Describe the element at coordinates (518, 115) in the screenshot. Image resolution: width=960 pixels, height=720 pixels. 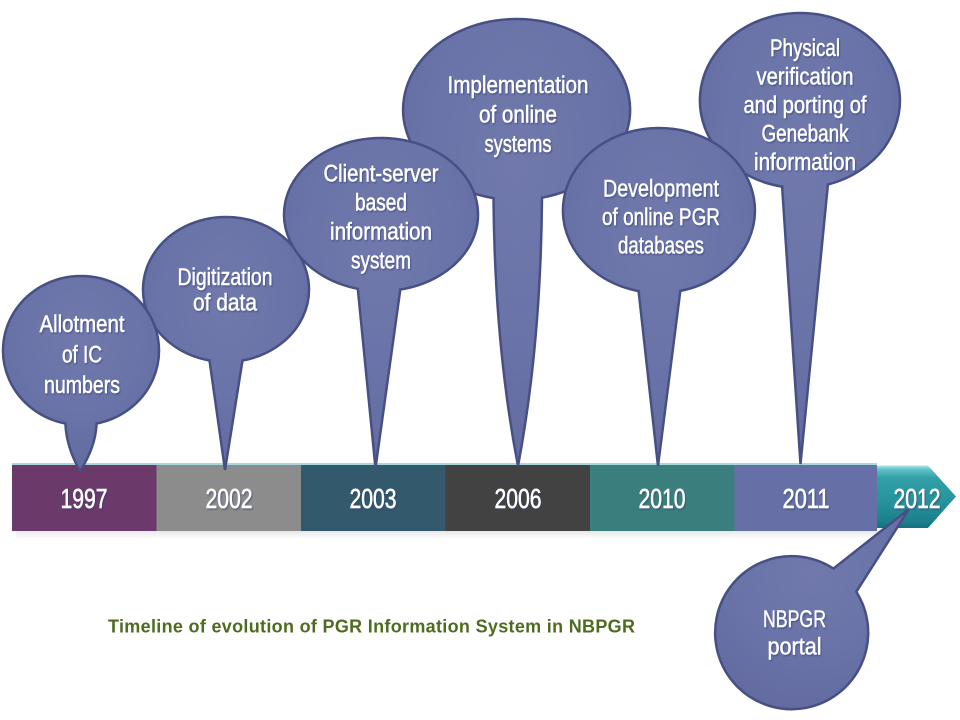
I see `svg-text: of online` at that location.